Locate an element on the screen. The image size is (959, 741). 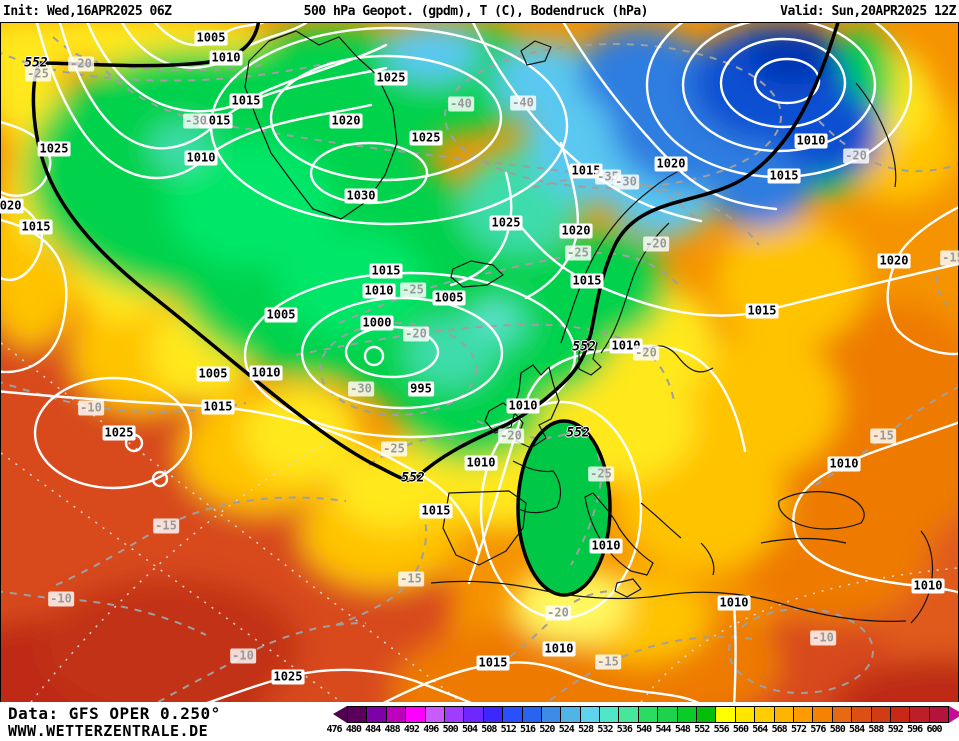
colorbar-tick: 512 is located at coordinates (508, 729).